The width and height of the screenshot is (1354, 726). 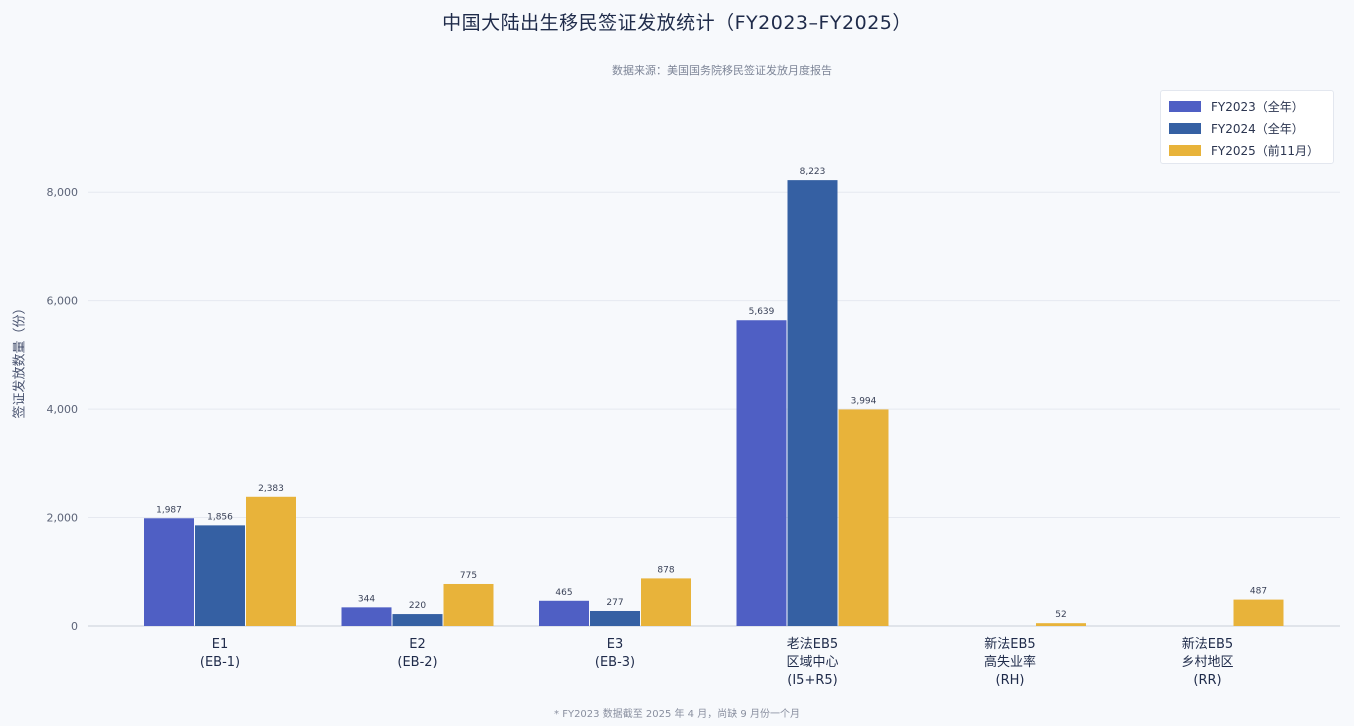 What do you see at coordinates (1060, 615) in the screenshot?
I see `bar-value-label: 52` at bounding box center [1060, 615].